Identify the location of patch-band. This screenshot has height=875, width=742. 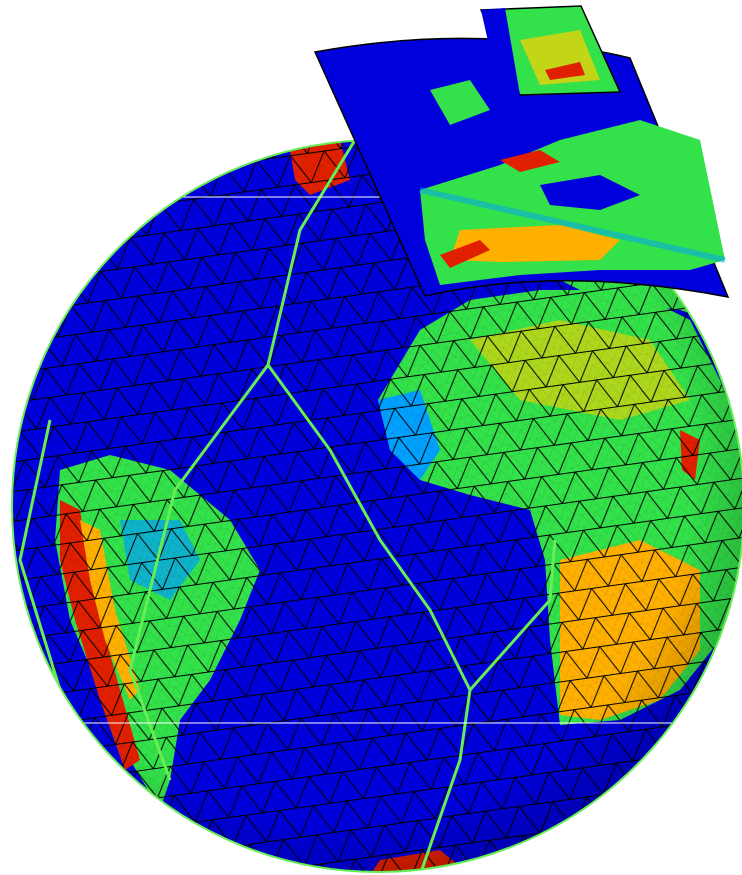
(572, 225).